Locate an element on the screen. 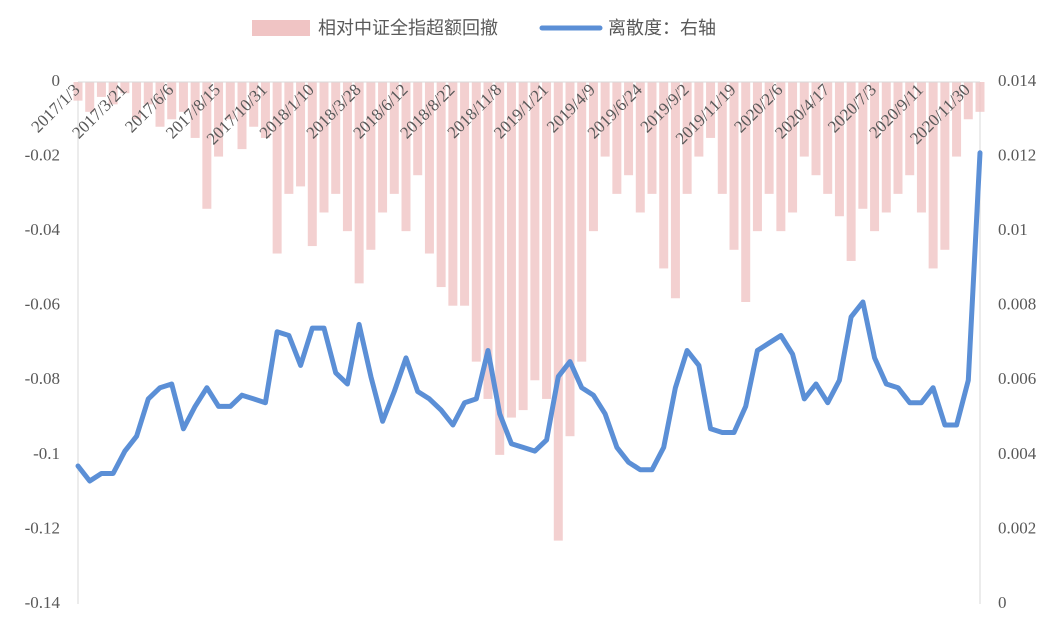  y-tick-label: -0.08 is located at coordinates (42, 378).